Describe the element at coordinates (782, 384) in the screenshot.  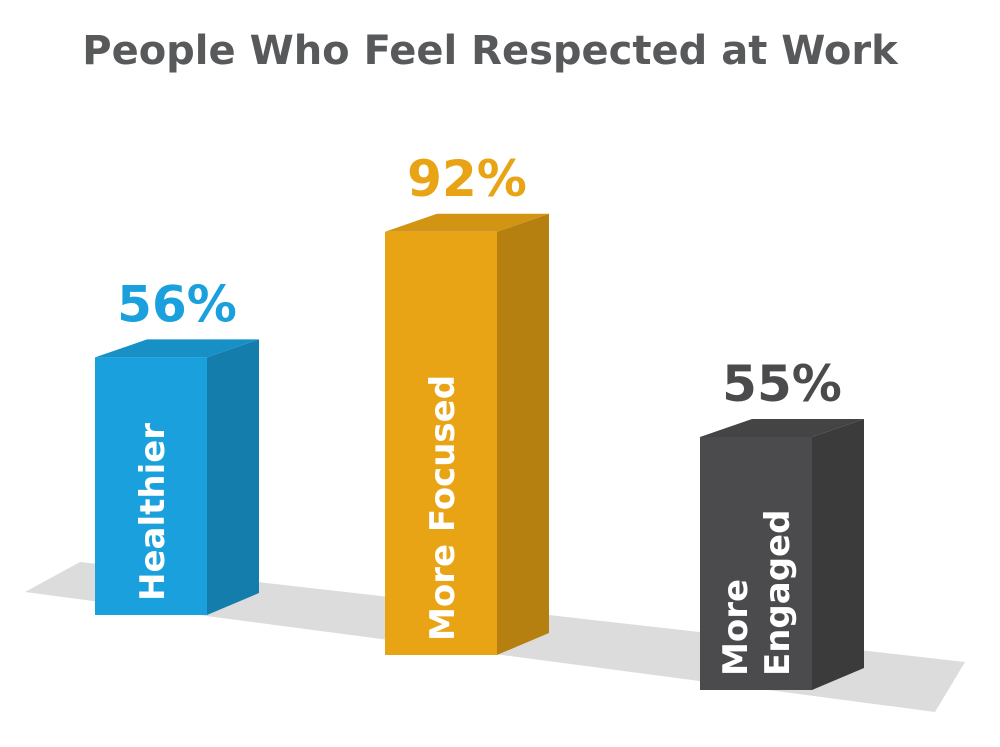
I see `value-label: 55%` at that location.